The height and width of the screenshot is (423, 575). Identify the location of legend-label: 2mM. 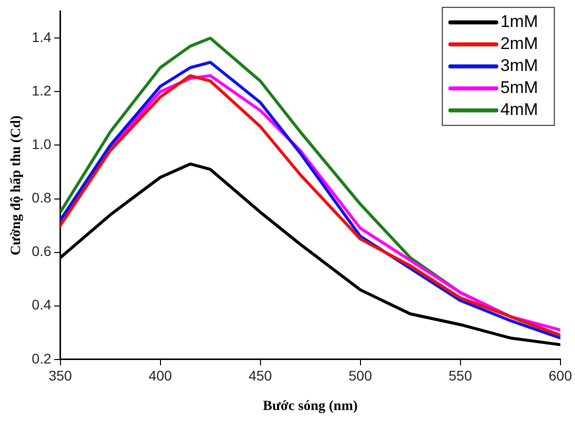
(519, 44).